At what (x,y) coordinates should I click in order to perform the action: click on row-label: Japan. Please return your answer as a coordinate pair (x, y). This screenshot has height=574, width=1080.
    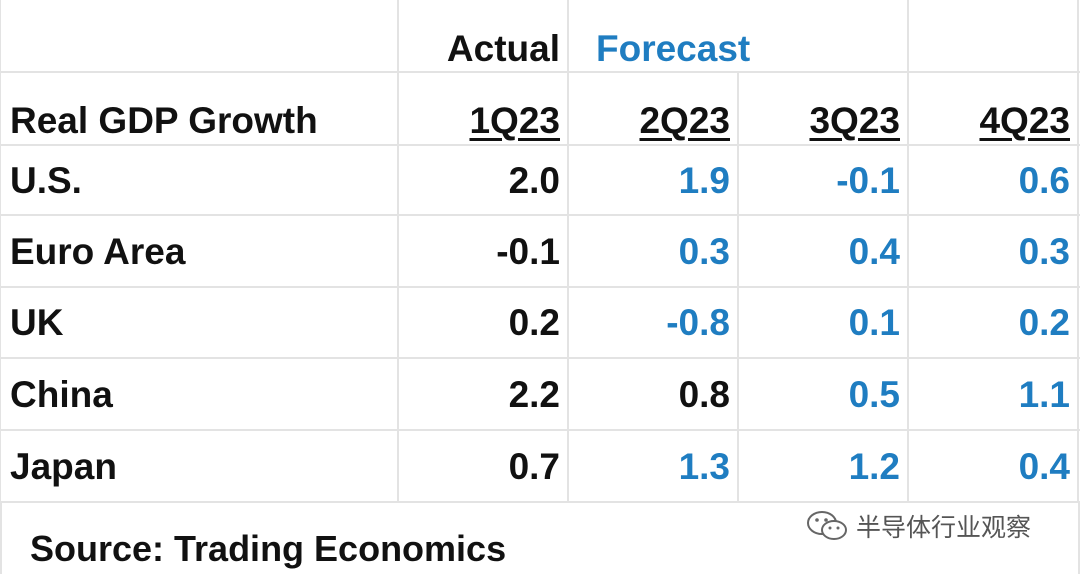
    Looking at the image, I should click on (63, 466).